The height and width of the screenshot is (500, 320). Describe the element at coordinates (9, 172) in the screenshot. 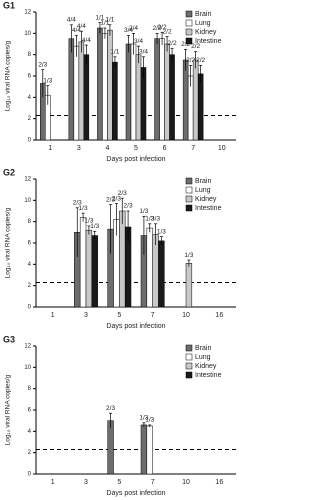

I see `panel-title: G2` at that location.